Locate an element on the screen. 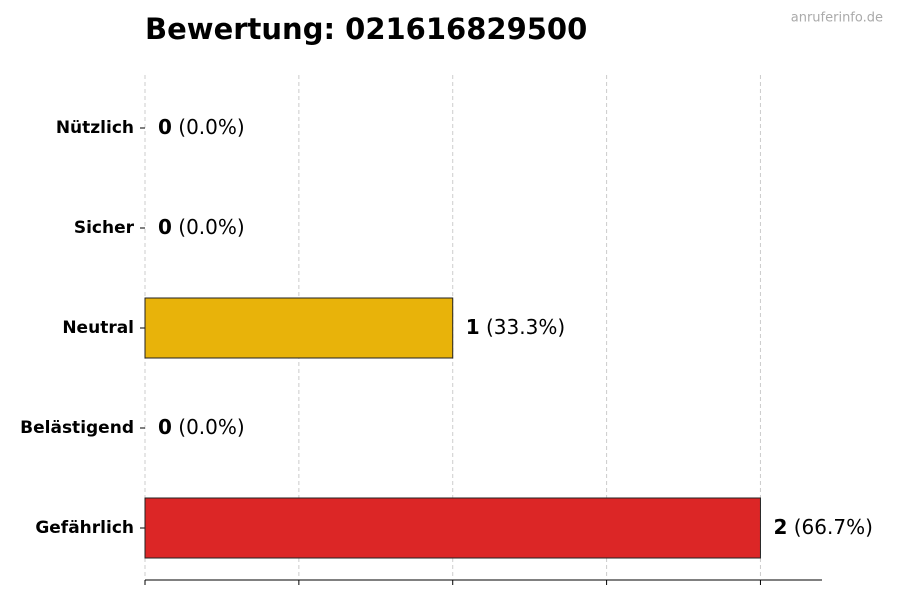 This screenshot has width=900, height=600. value-label: 2 (66.7%) is located at coordinates (822, 527).